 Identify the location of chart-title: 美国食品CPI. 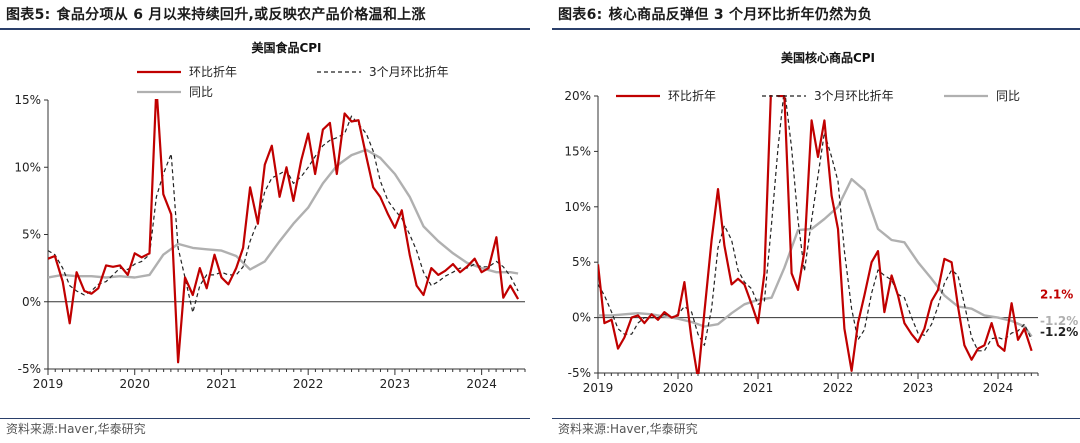
(286, 47).